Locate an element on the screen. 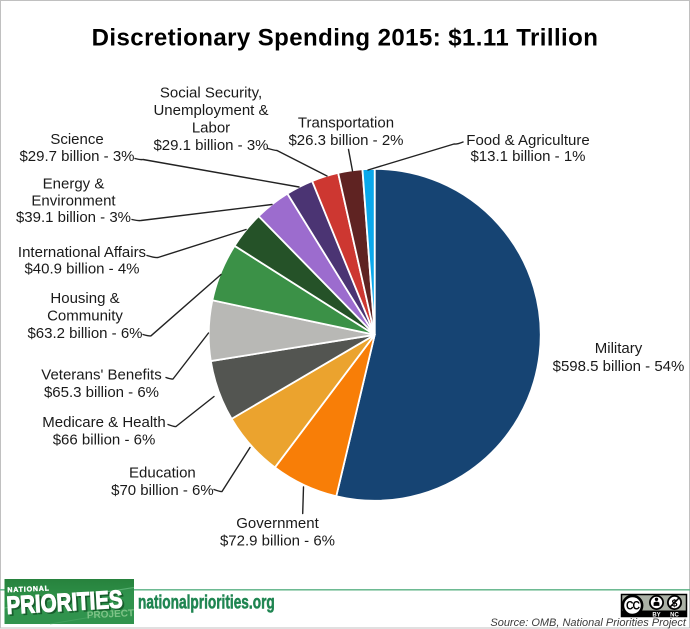 The height and width of the screenshot is (629, 690). svg-text: Labor is located at coordinates (211, 128).